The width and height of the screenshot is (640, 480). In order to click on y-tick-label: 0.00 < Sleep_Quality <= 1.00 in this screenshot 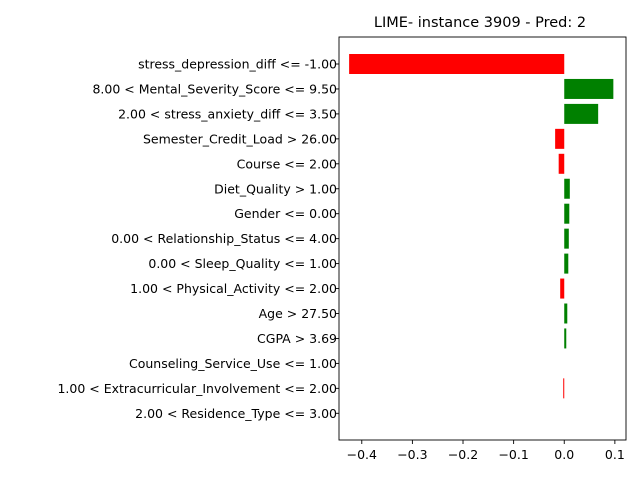, I will do `click(242, 263)`.